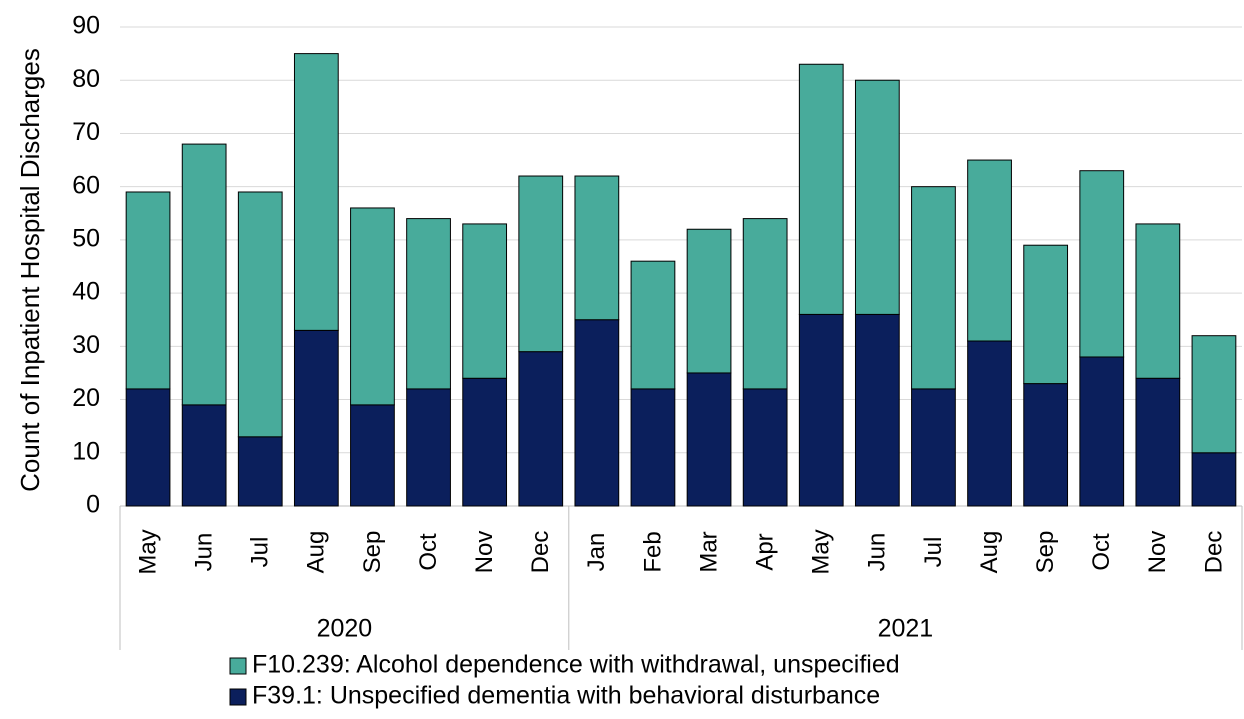 This screenshot has height=719, width=1244. I want to click on y-tick-label: 60, so click(86, 185).